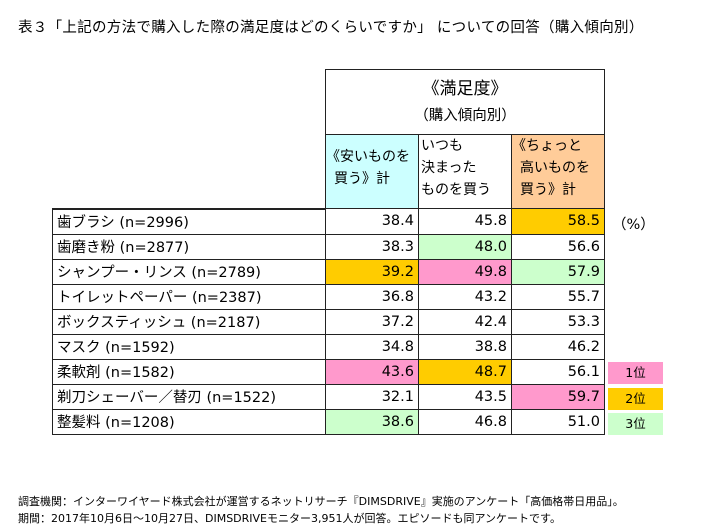  Describe the element at coordinates (558, 421) in the screenshot. I see `value-cell: 51.0` at that location.